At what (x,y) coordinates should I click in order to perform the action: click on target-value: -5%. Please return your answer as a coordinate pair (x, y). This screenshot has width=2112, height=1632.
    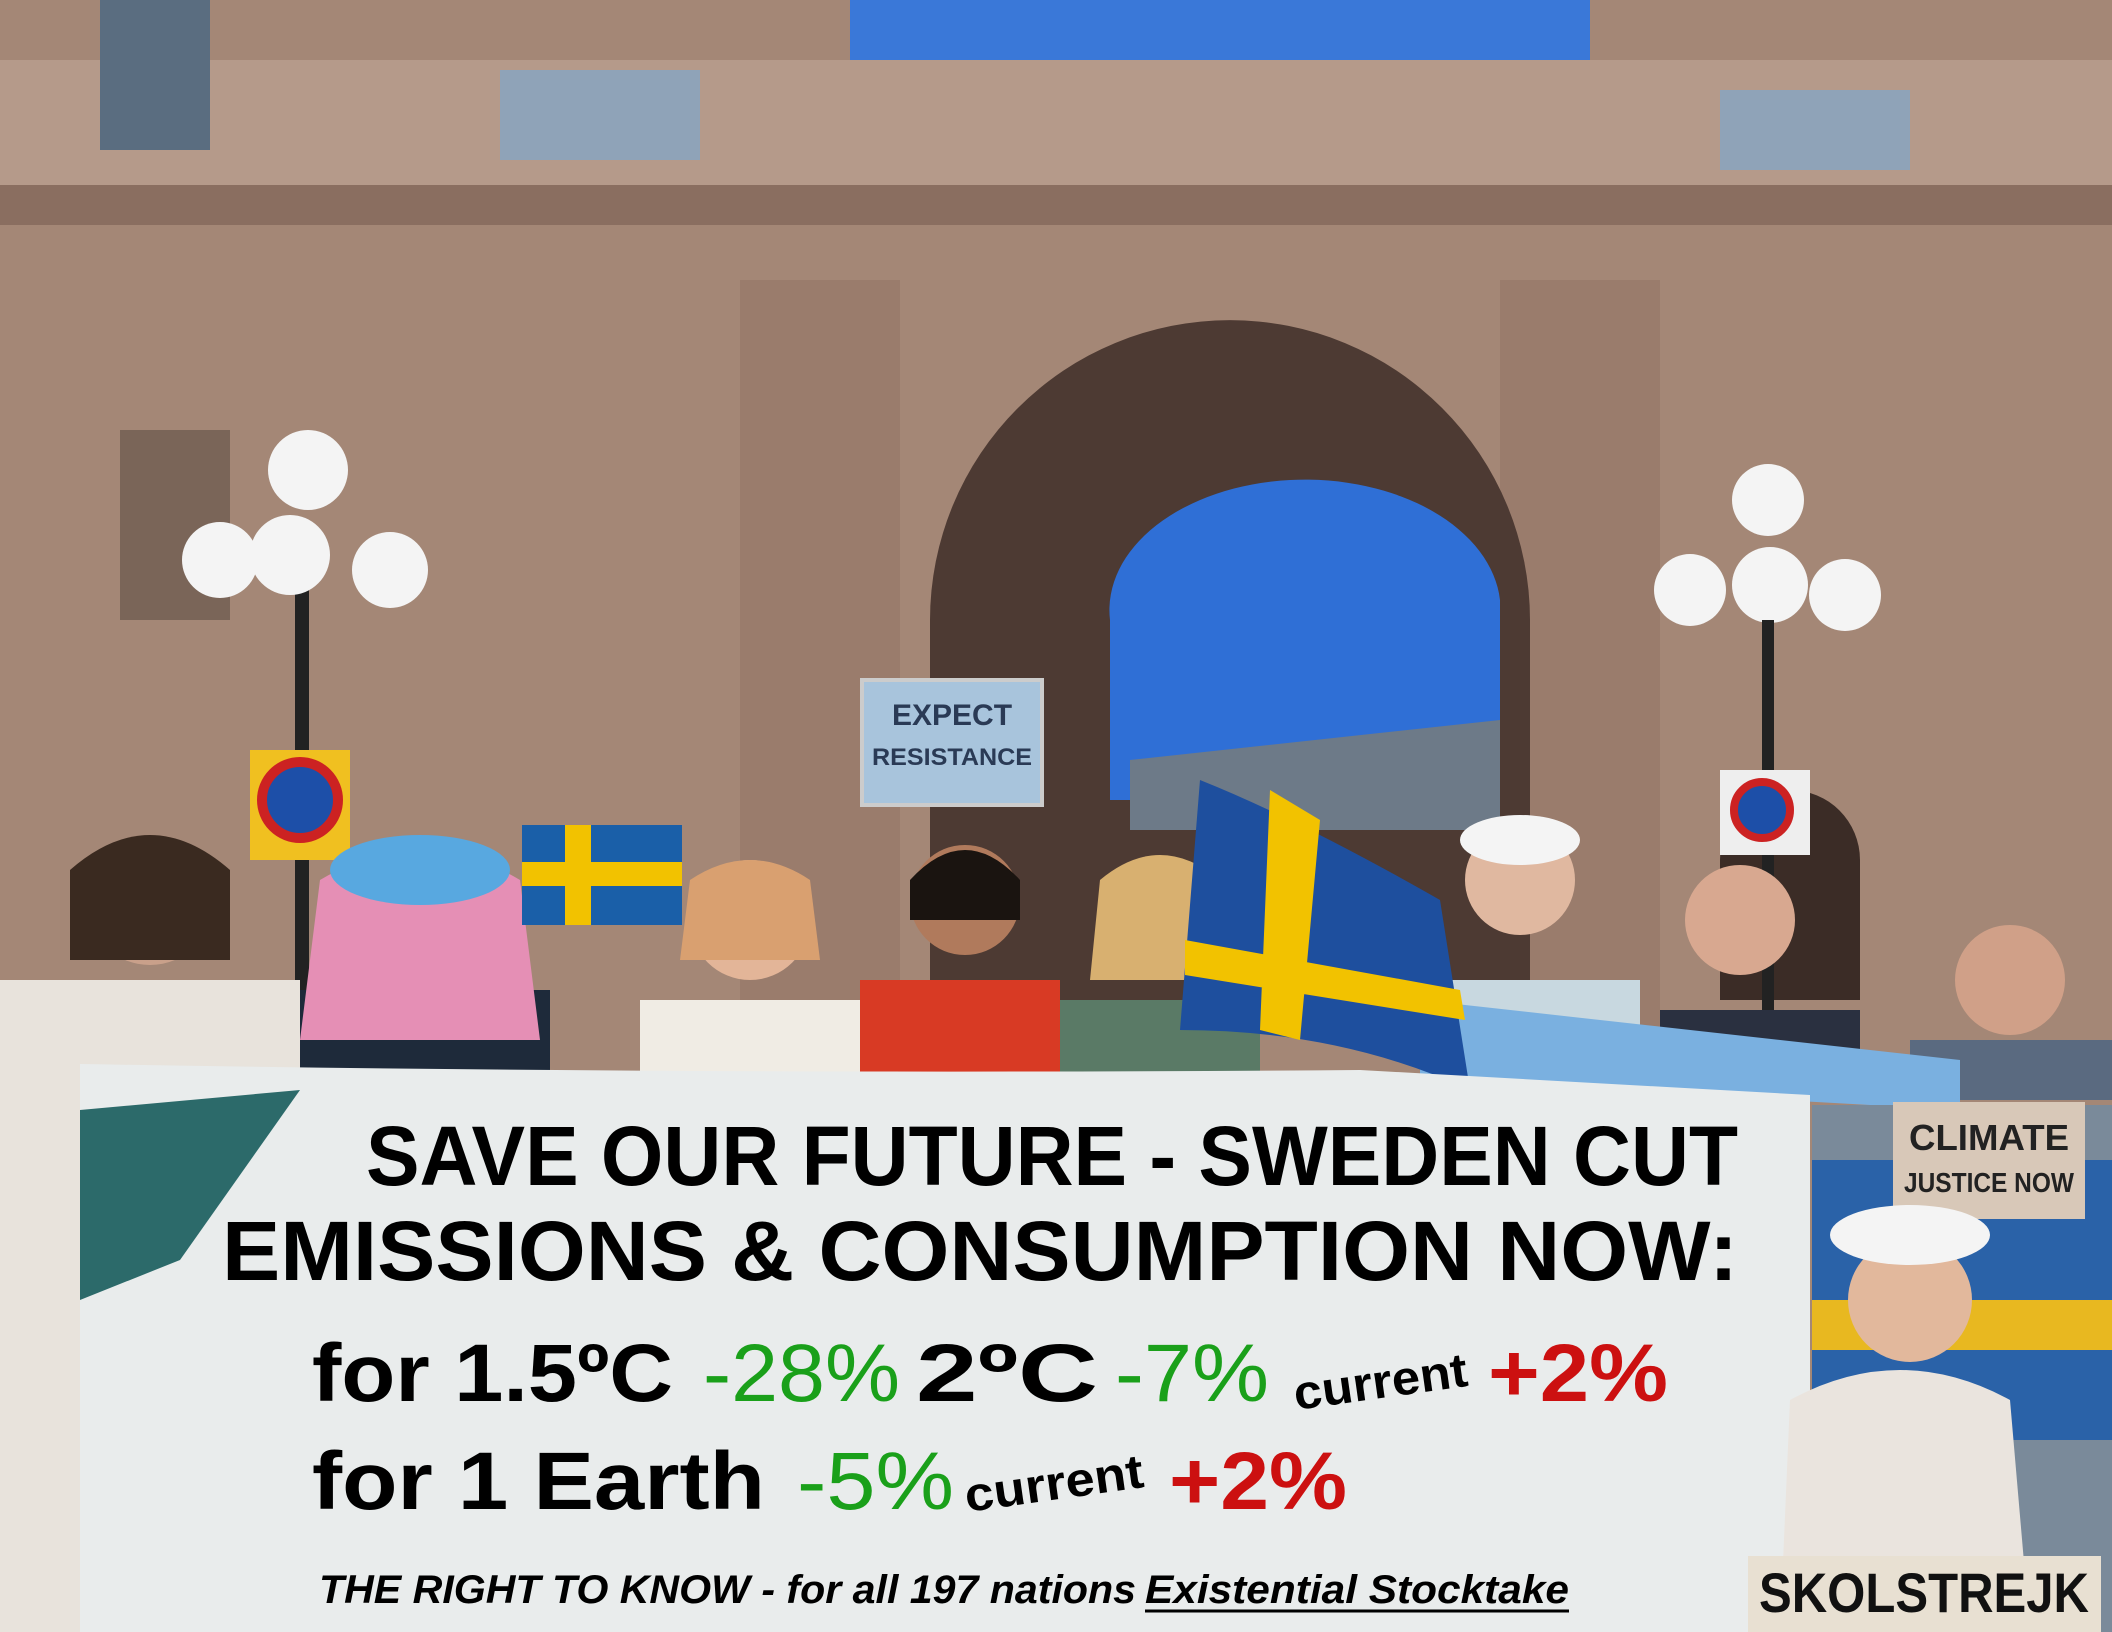
    Looking at the image, I should click on (875, 1481).